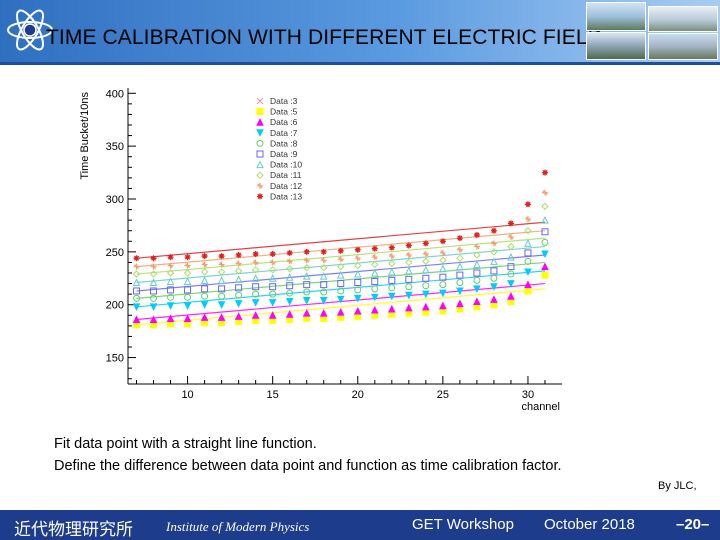 The image size is (720, 540). What do you see at coordinates (358, 395) in the screenshot?
I see `x-tick-label: 20` at bounding box center [358, 395].